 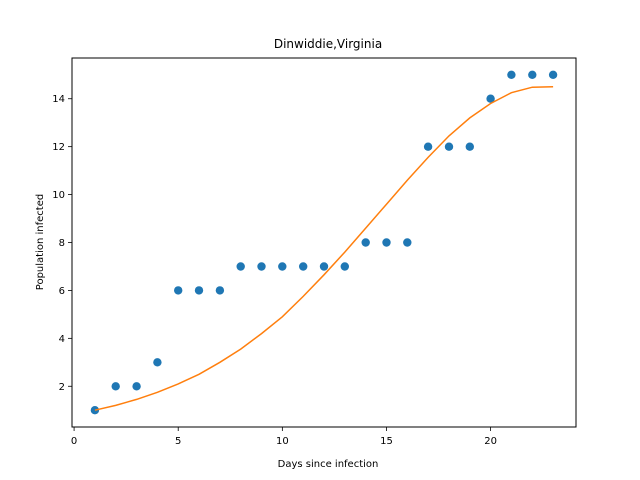 What do you see at coordinates (62, 339) in the screenshot?
I see `y-tick-label: 4` at bounding box center [62, 339].